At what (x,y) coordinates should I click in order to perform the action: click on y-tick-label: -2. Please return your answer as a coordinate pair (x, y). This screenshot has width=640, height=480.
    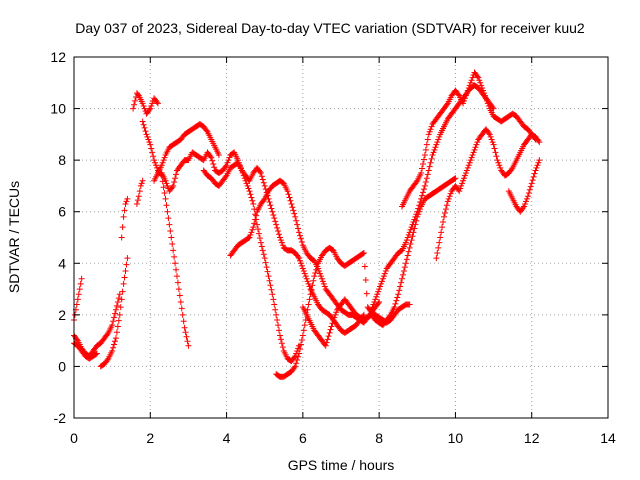
    Looking at the image, I should click on (60, 418).